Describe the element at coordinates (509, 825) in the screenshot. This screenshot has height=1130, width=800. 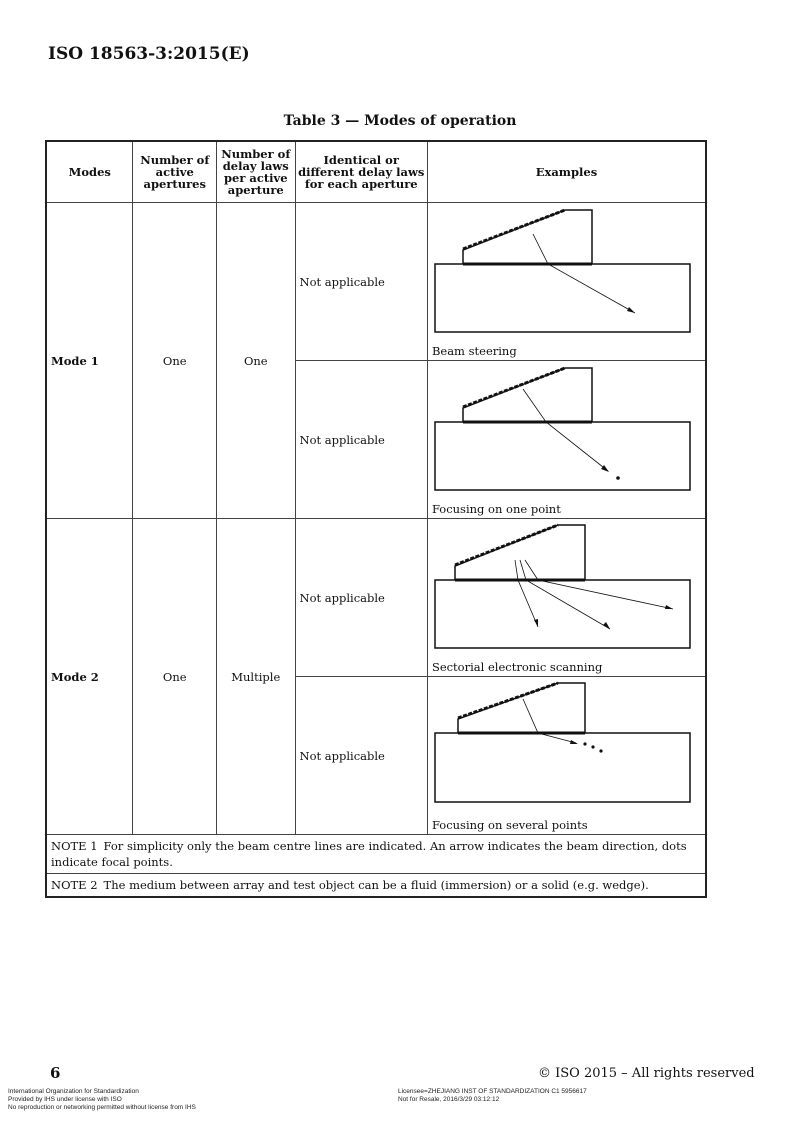
I see `example-label: Focusing on several points` at that location.